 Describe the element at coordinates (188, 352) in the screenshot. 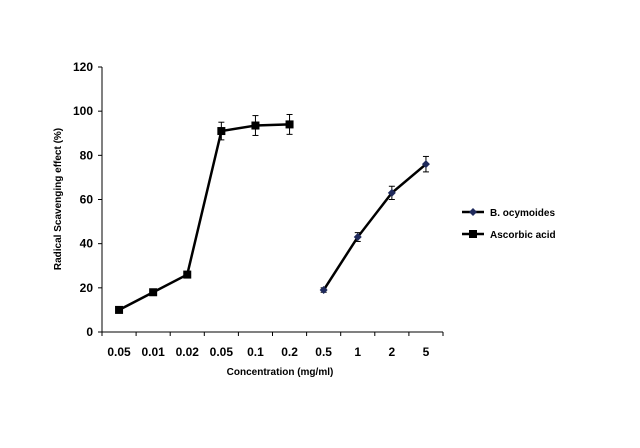

I see `x-tick-label: 0.02` at that location.